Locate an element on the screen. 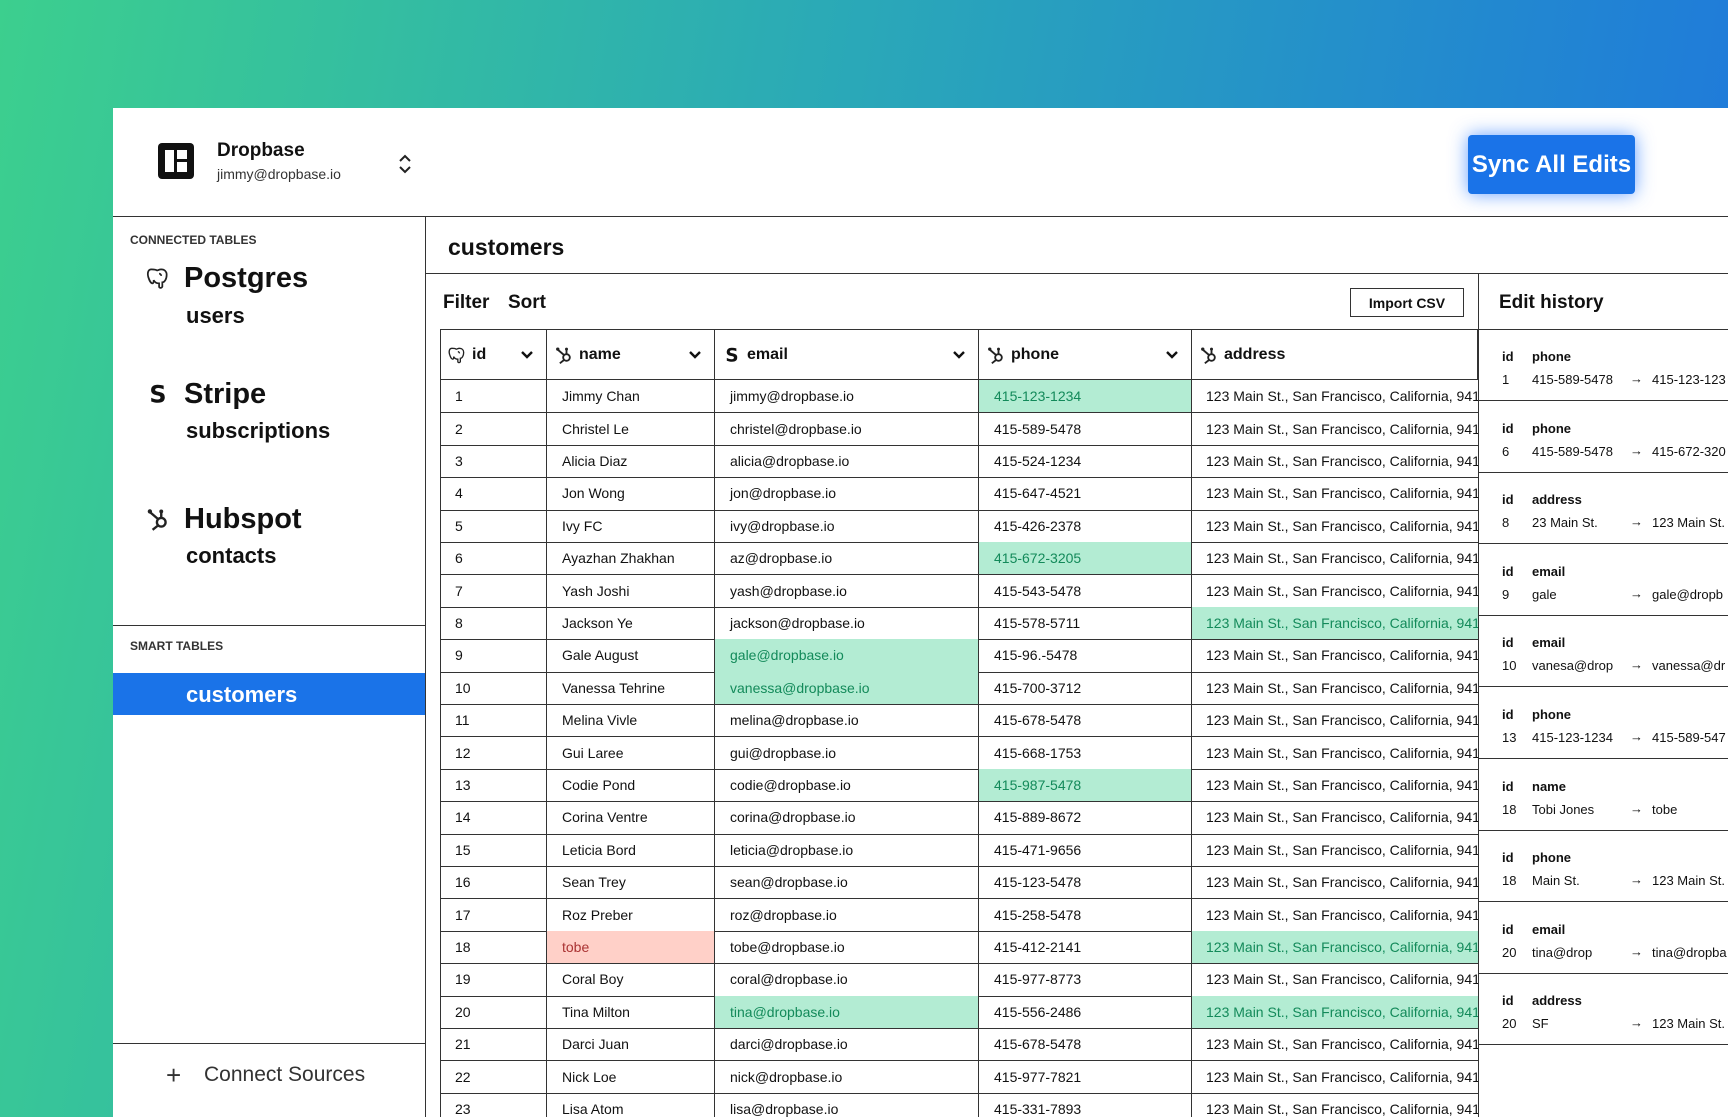  table-cell: 415-668-1753 is located at coordinates (1085, 753).